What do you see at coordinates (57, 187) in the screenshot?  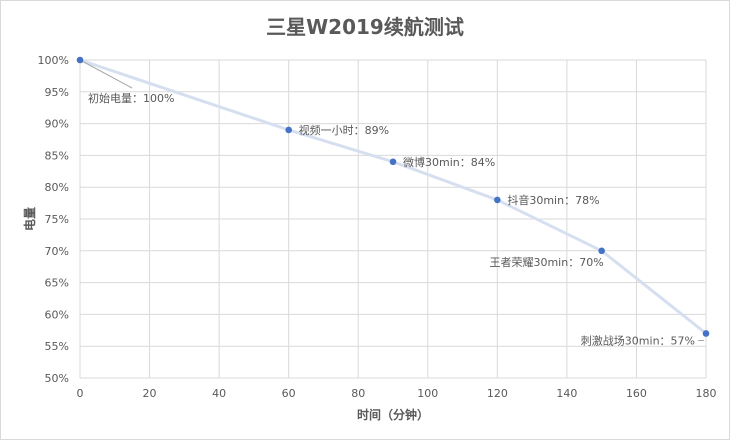 I see `y-tick-label: 80%` at bounding box center [57, 187].